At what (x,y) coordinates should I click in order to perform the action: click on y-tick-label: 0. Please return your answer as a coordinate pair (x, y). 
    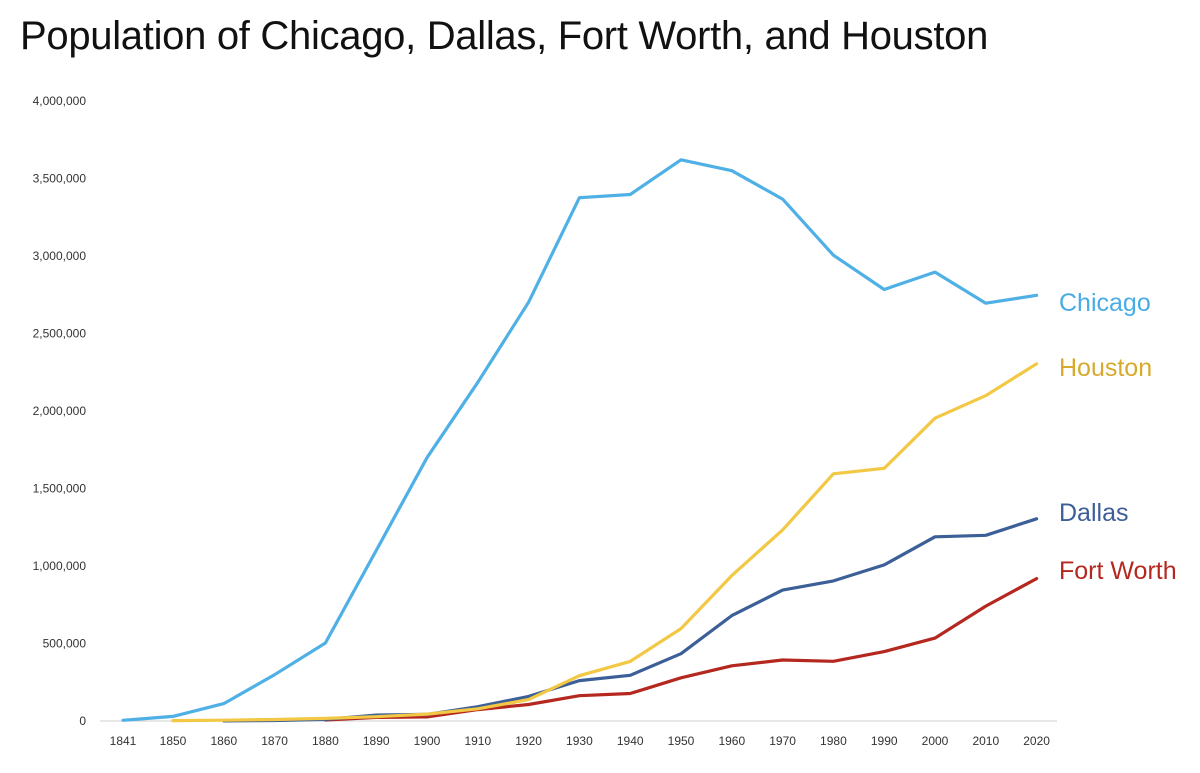
    Looking at the image, I should click on (82, 721).